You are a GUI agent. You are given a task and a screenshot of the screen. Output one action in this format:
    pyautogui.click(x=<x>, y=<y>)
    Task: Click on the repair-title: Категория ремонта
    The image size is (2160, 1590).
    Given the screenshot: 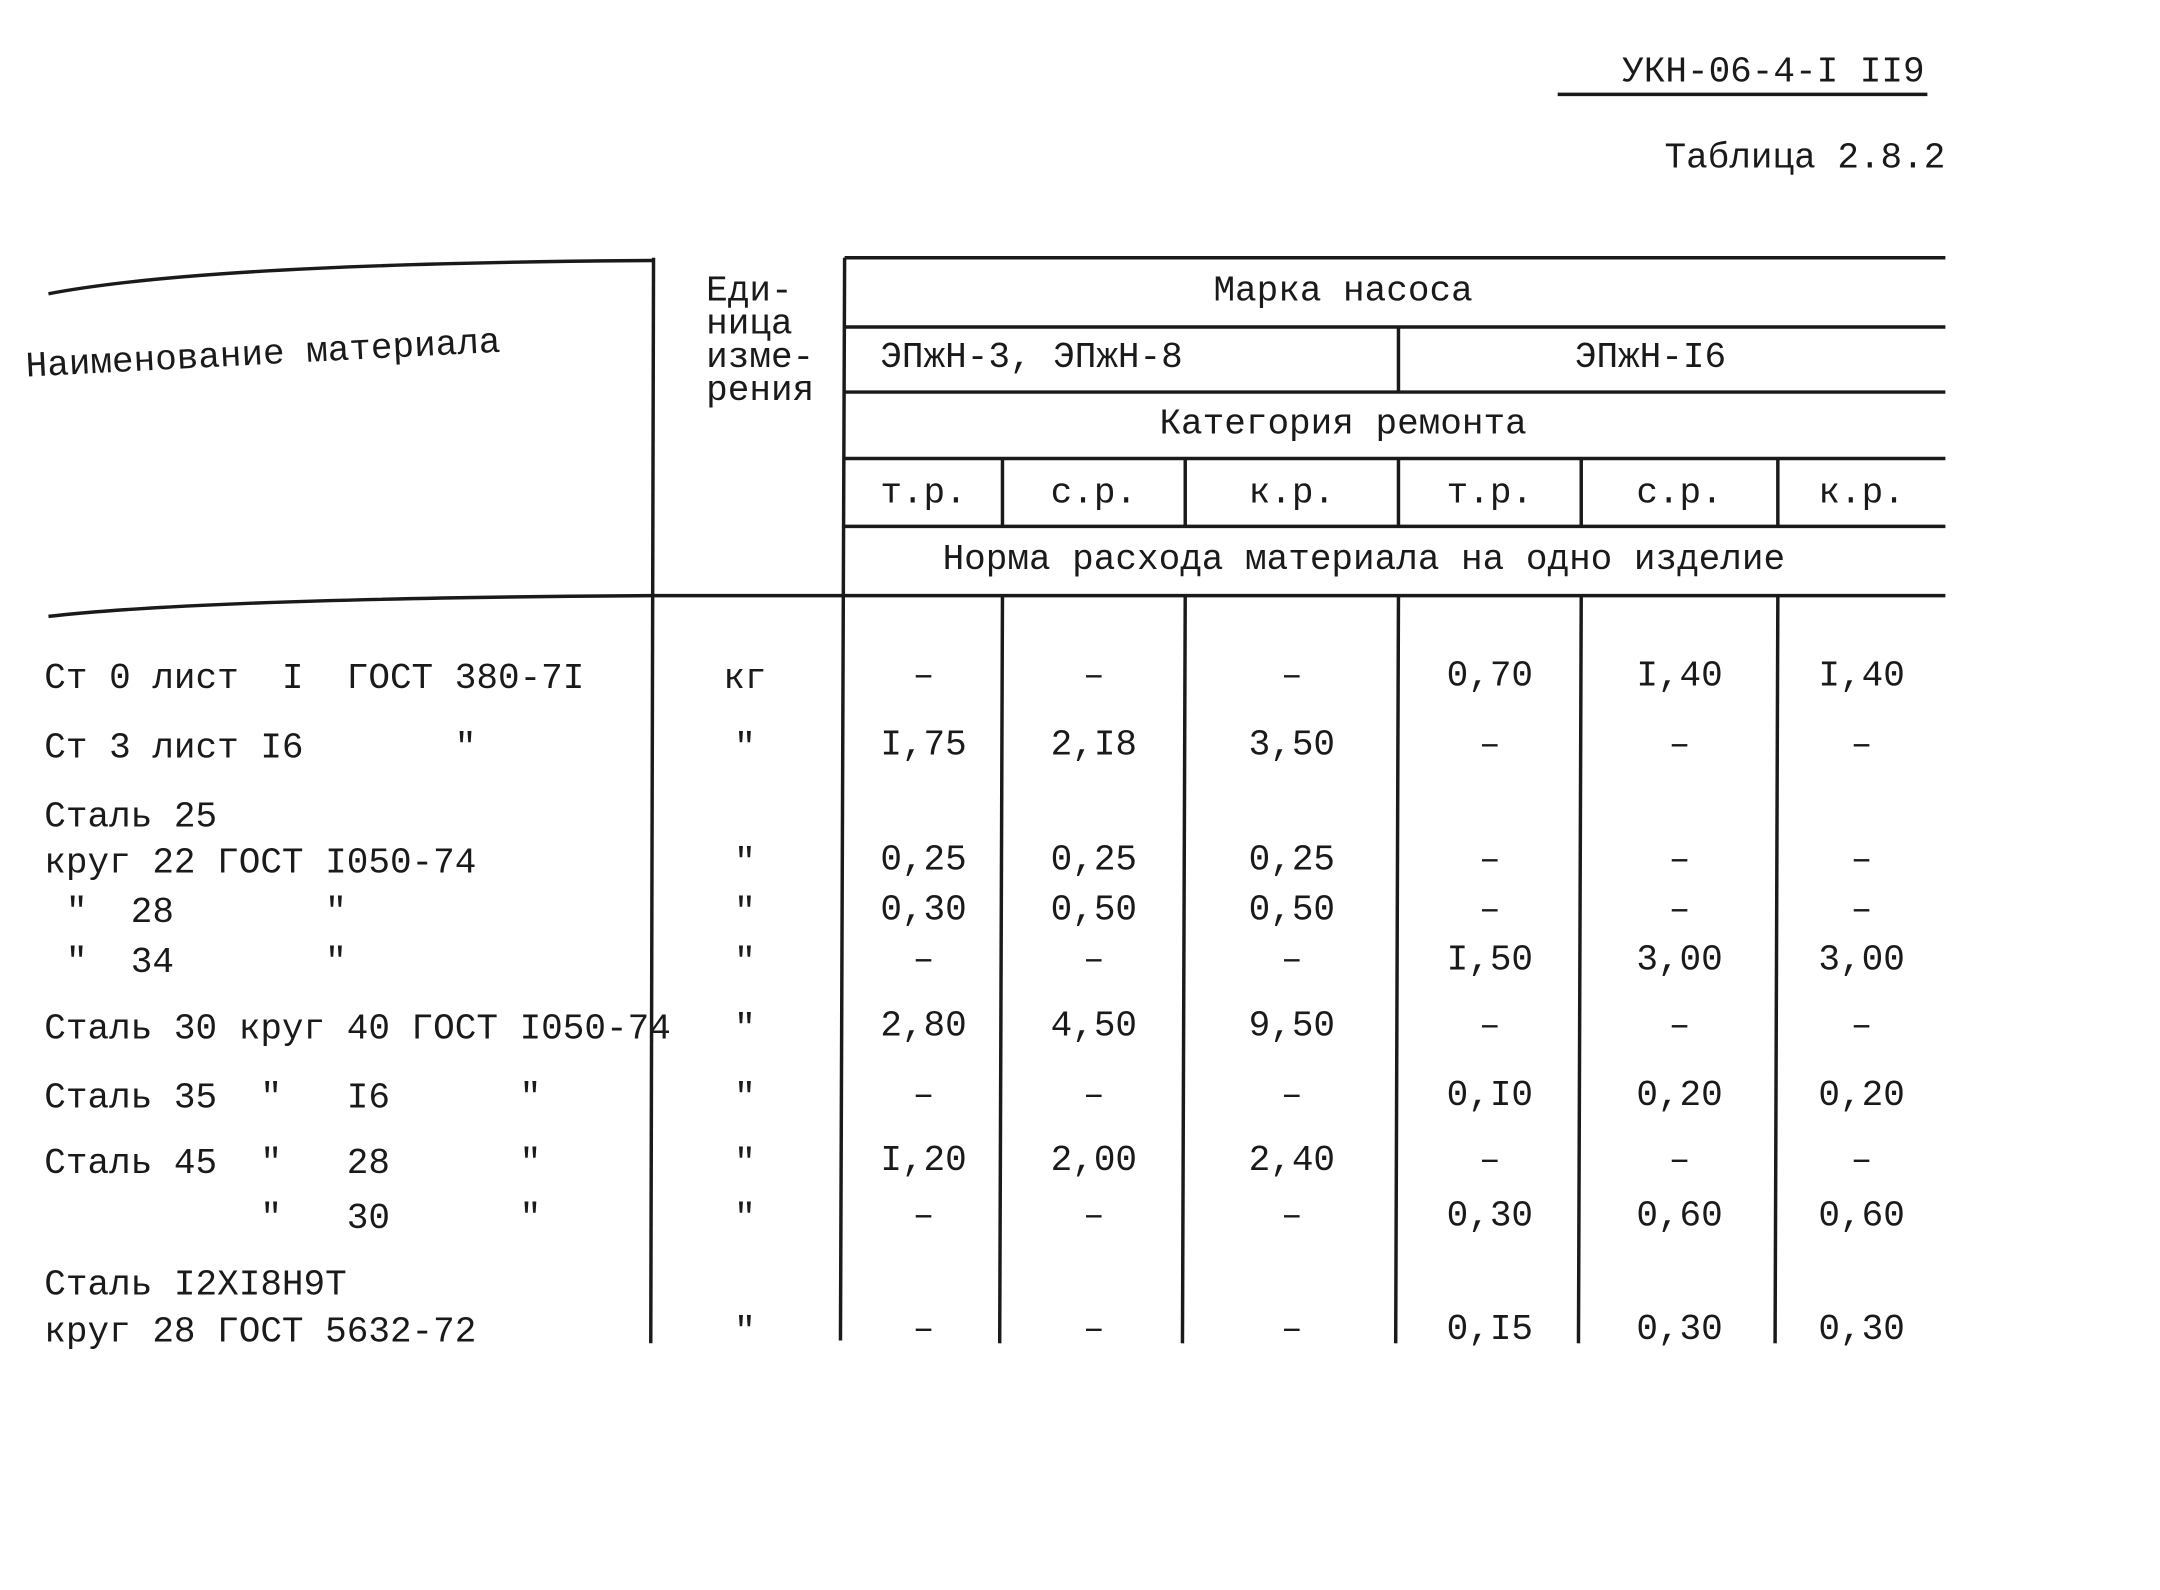 What is the action you would take?
    pyautogui.click(x=1342, y=423)
    